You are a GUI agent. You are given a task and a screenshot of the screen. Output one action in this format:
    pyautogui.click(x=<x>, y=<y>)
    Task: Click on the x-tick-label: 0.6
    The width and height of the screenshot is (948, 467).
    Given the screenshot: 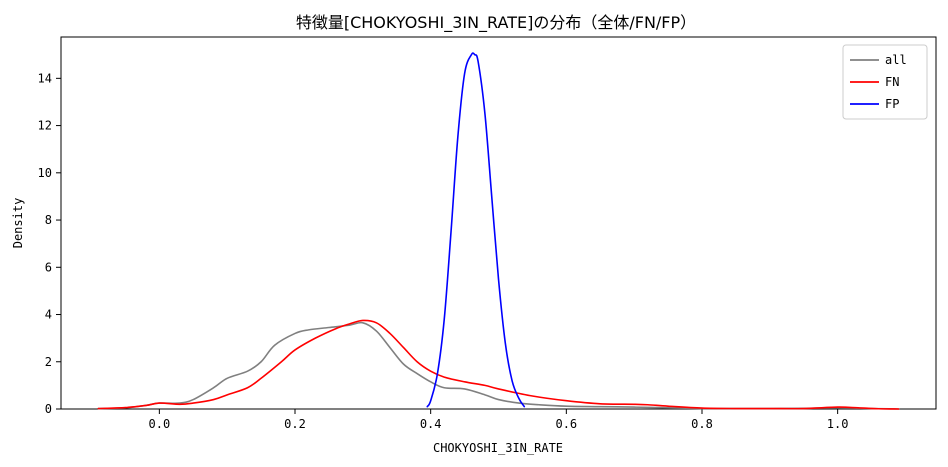 What is the action you would take?
    pyautogui.click(x=566, y=424)
    